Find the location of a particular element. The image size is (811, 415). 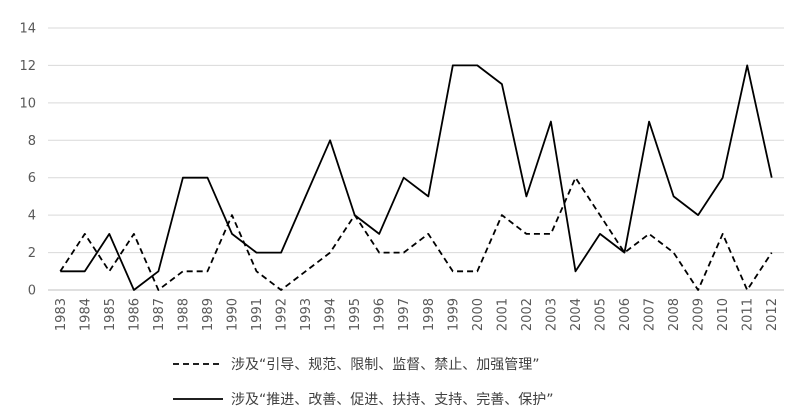

x-tick-label: 1999 is located at coordinates (453, 314).